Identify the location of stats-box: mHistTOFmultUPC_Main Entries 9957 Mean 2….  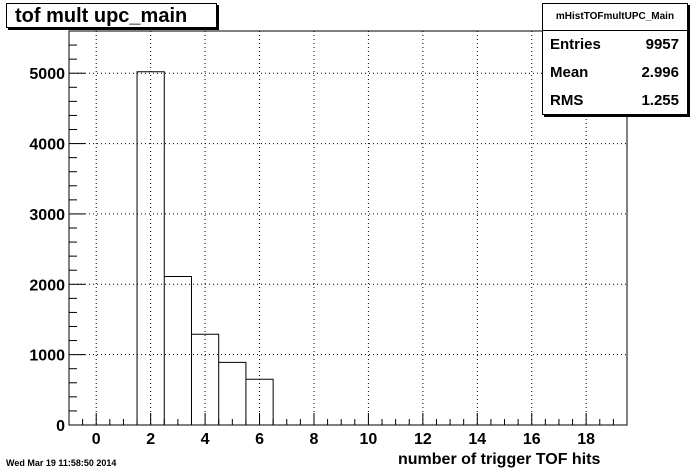
(615, 59).